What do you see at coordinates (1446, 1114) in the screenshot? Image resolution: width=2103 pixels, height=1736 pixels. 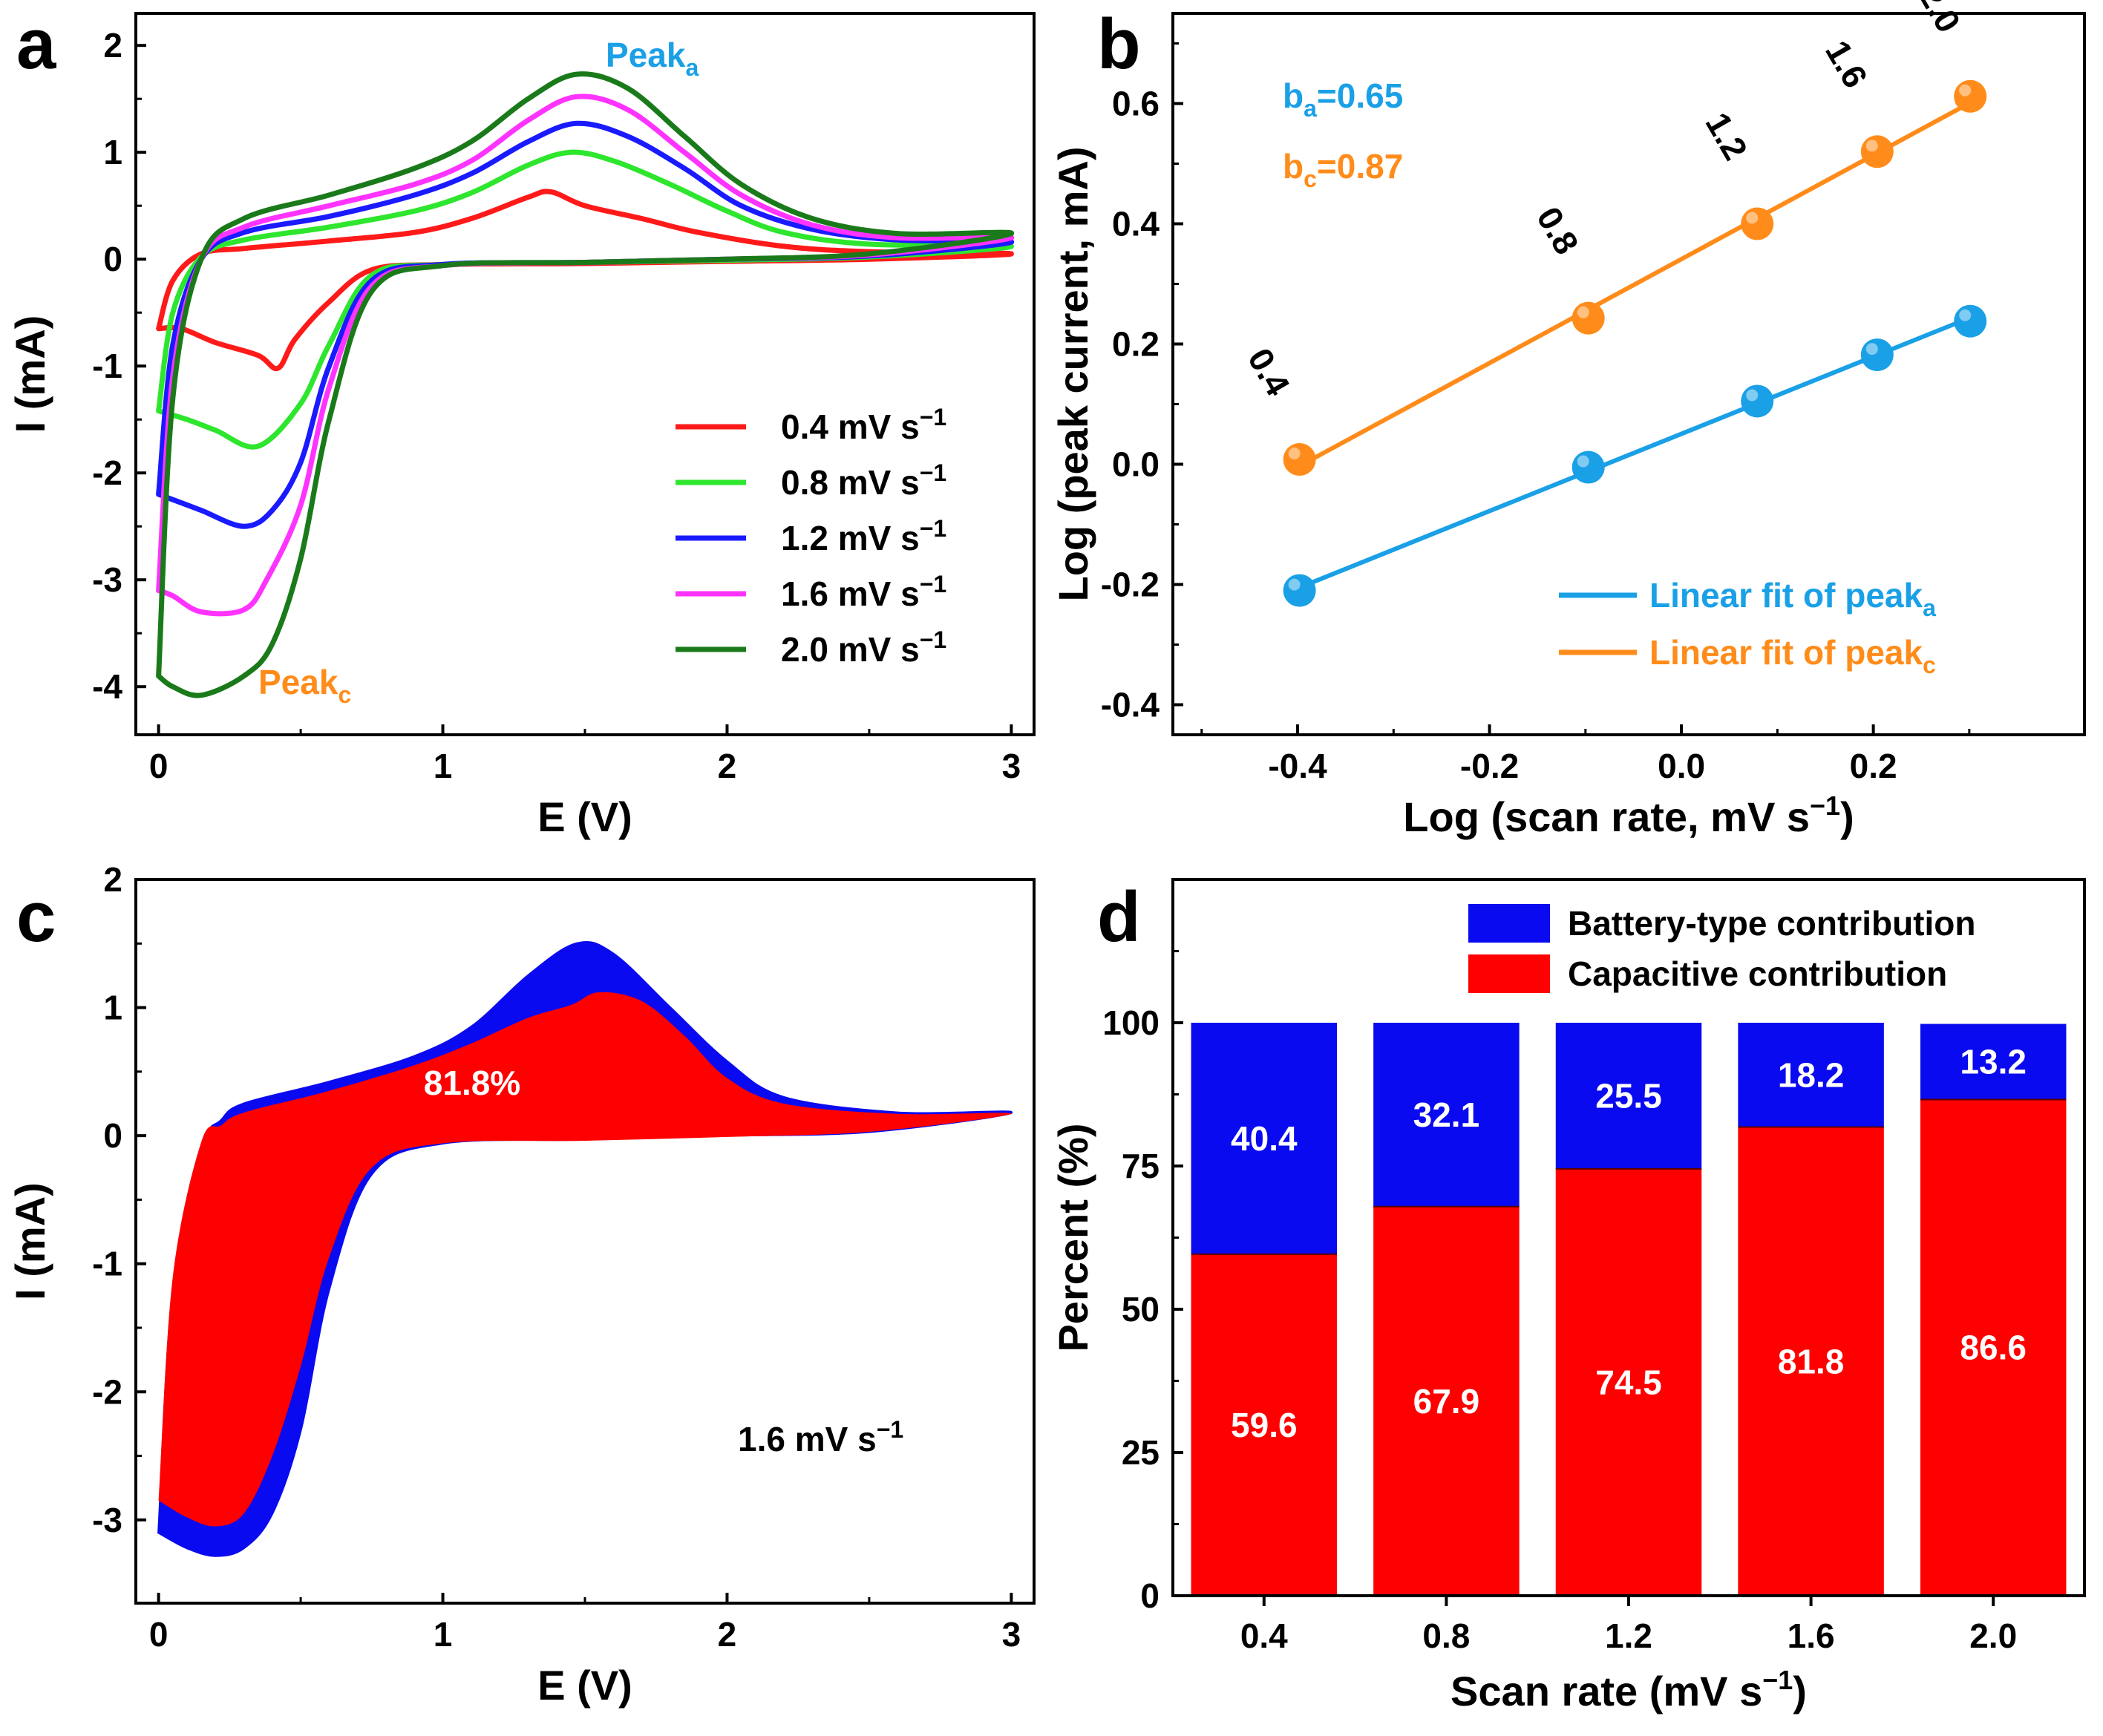 I see `battery-value-label: 32.1` at bounding box center [1446, 1114].